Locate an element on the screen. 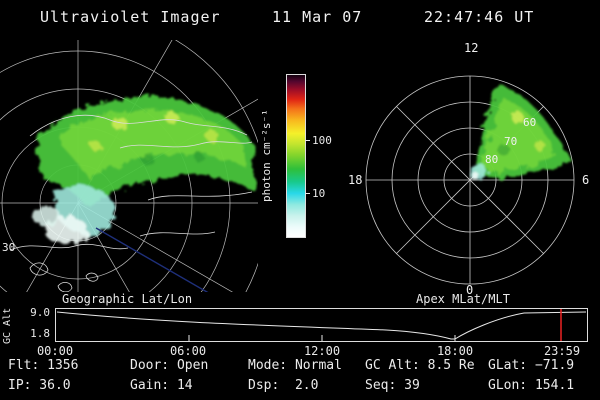 This screenshot has width=600, height=400. mlt-label-6: 6 is located at coordinates (585, 180).